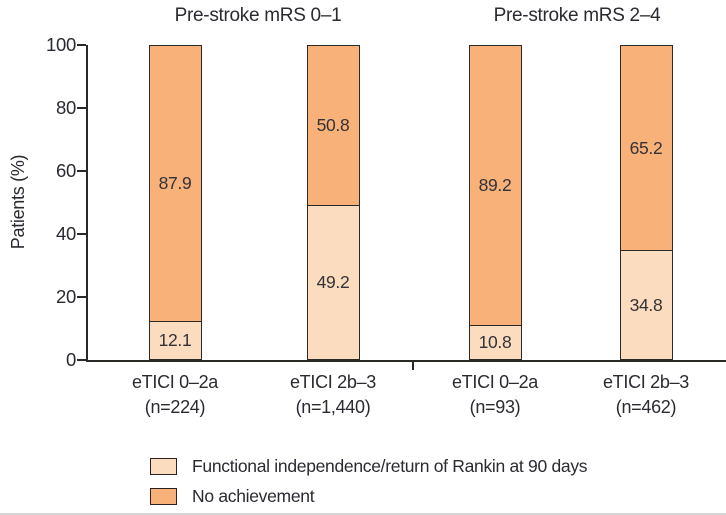  I want to click on y-tick-label: 0, so click(71, 359).